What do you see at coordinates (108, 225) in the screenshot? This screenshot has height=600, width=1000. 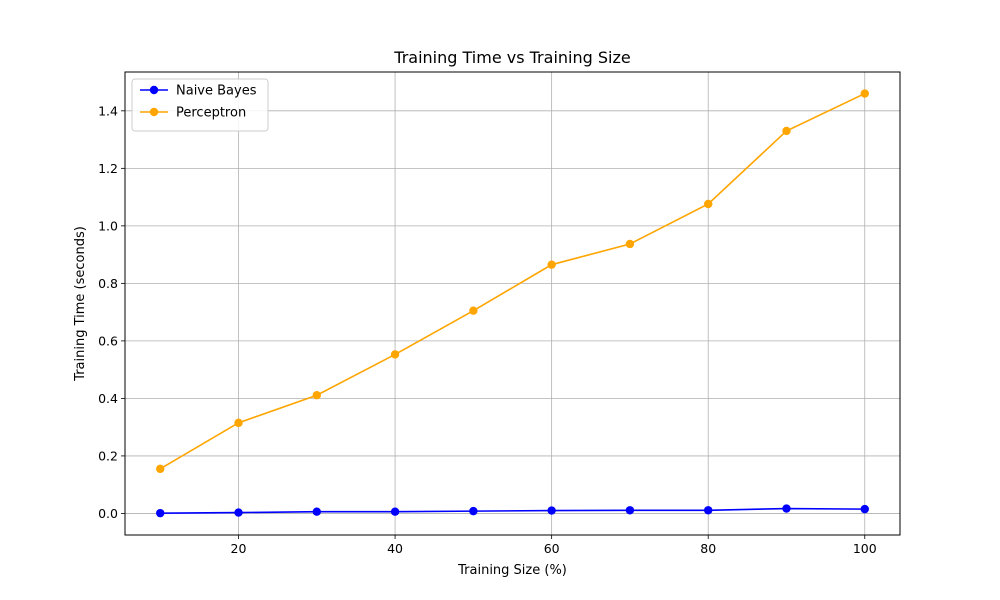 I see `y-tick-label: 1.0` at bounding box center [108, 225].